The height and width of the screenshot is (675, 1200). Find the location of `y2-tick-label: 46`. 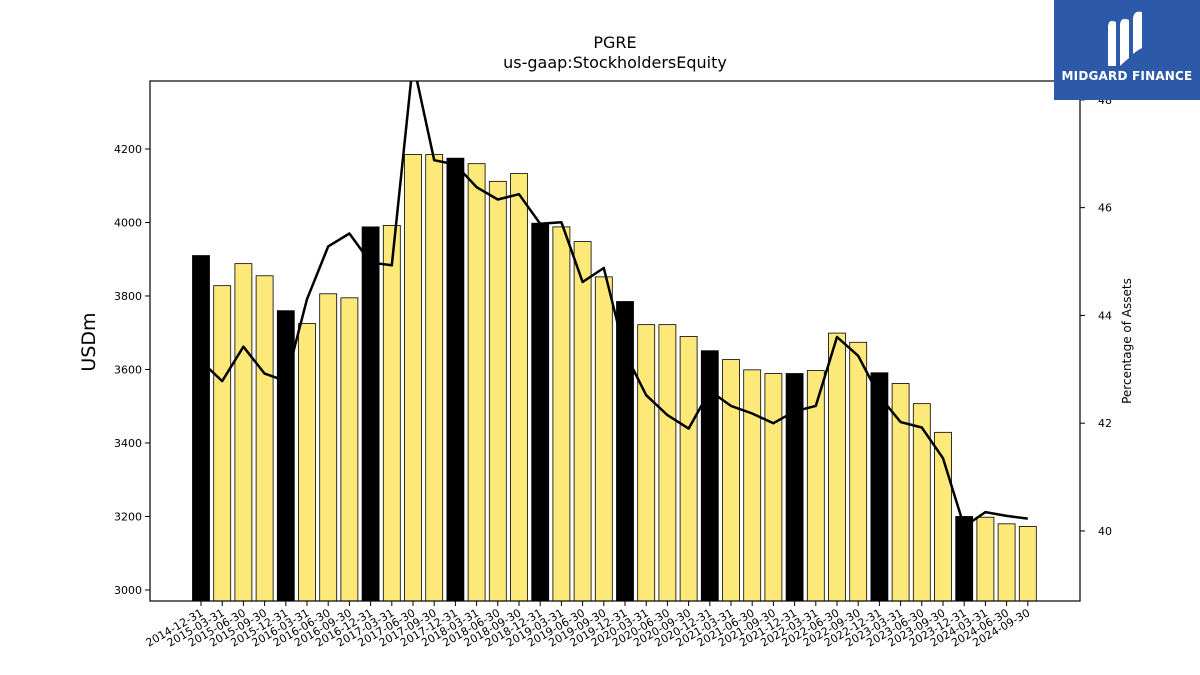

y2-tick-label: 46 is located at coordinates (1105, 208).